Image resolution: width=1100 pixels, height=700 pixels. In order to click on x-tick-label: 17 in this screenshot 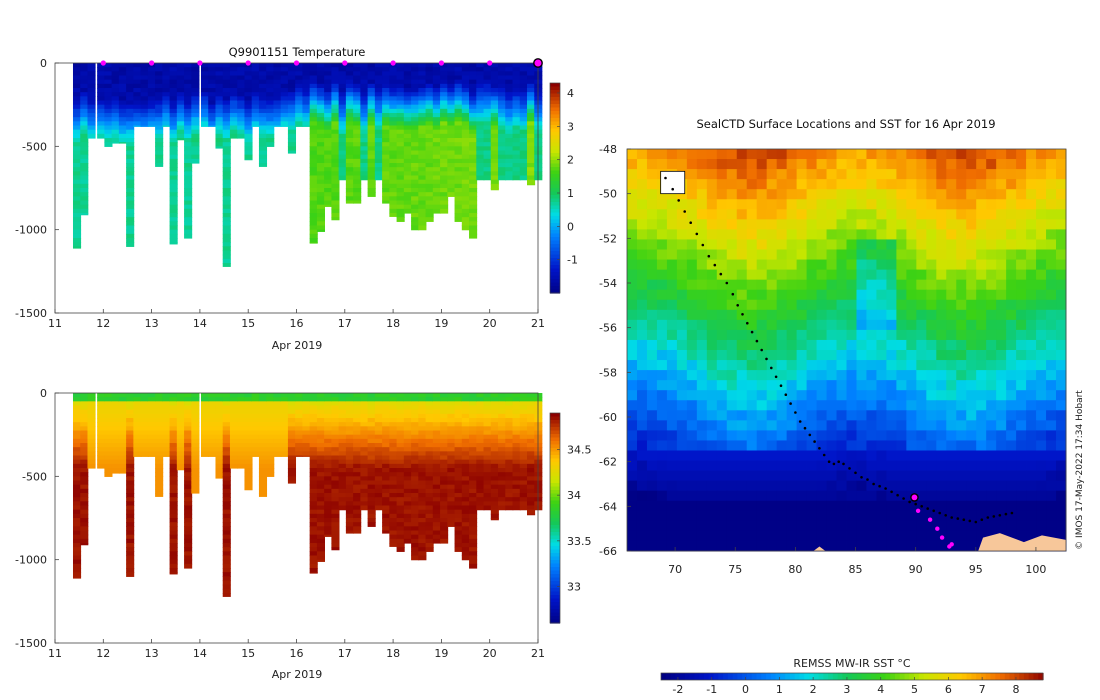, I will do `click(345, 653)`.